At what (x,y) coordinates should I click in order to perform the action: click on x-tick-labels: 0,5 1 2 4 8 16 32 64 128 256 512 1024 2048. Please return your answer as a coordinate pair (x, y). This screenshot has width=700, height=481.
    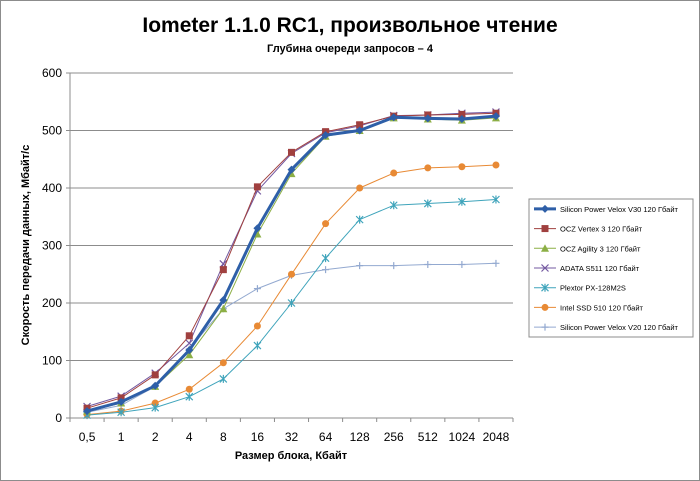
    Looking at the image, I should click on (294, 437).